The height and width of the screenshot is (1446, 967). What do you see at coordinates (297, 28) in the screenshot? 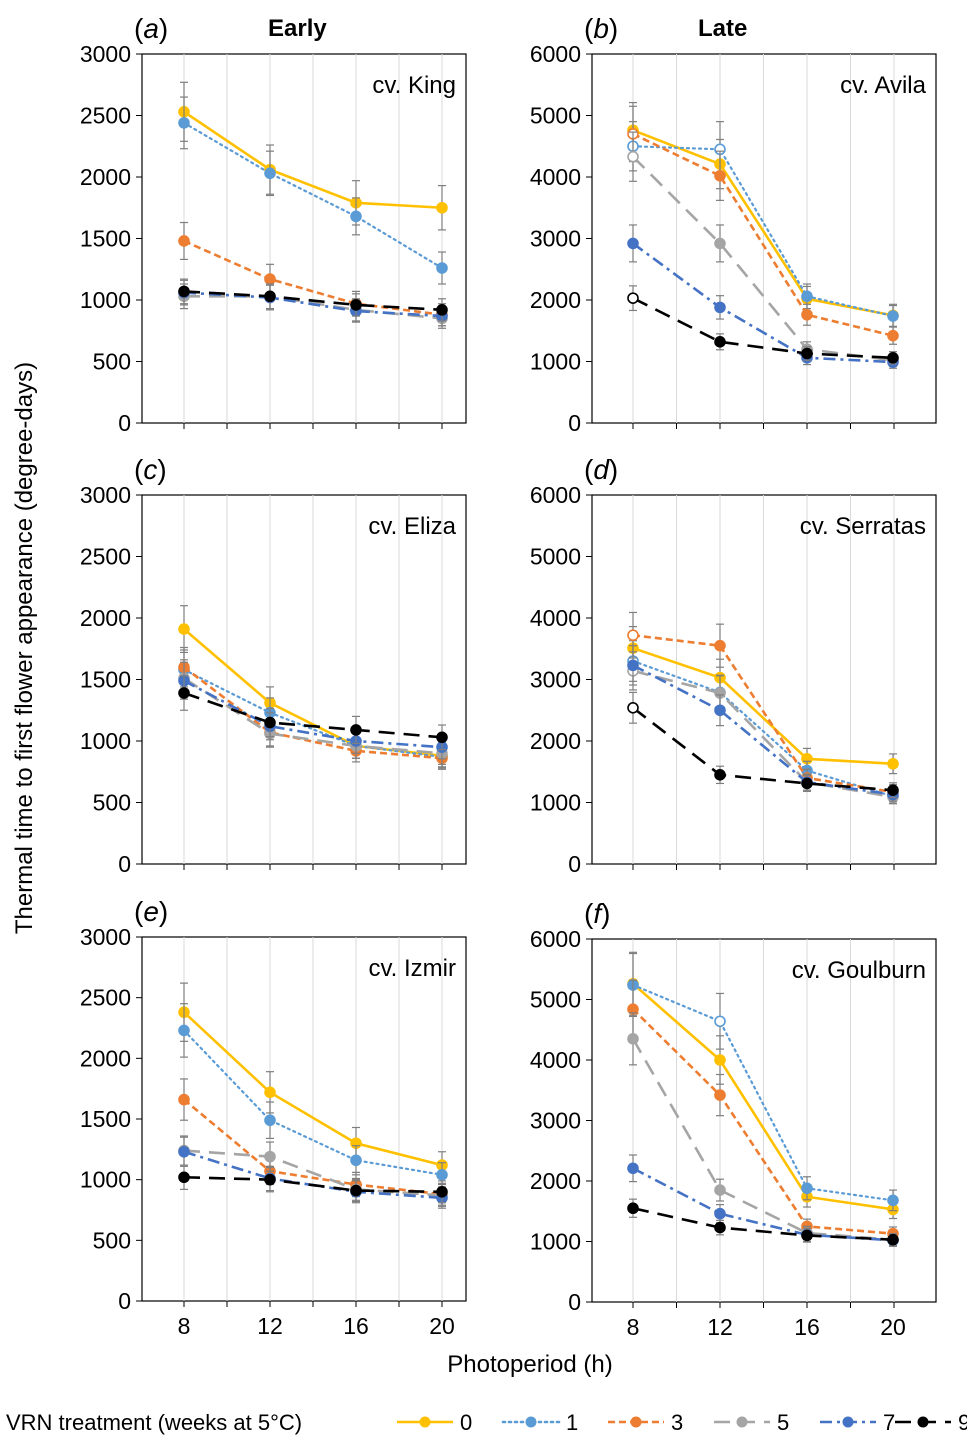
I see `column-title-early: Early` at bounding box center [297, 28].